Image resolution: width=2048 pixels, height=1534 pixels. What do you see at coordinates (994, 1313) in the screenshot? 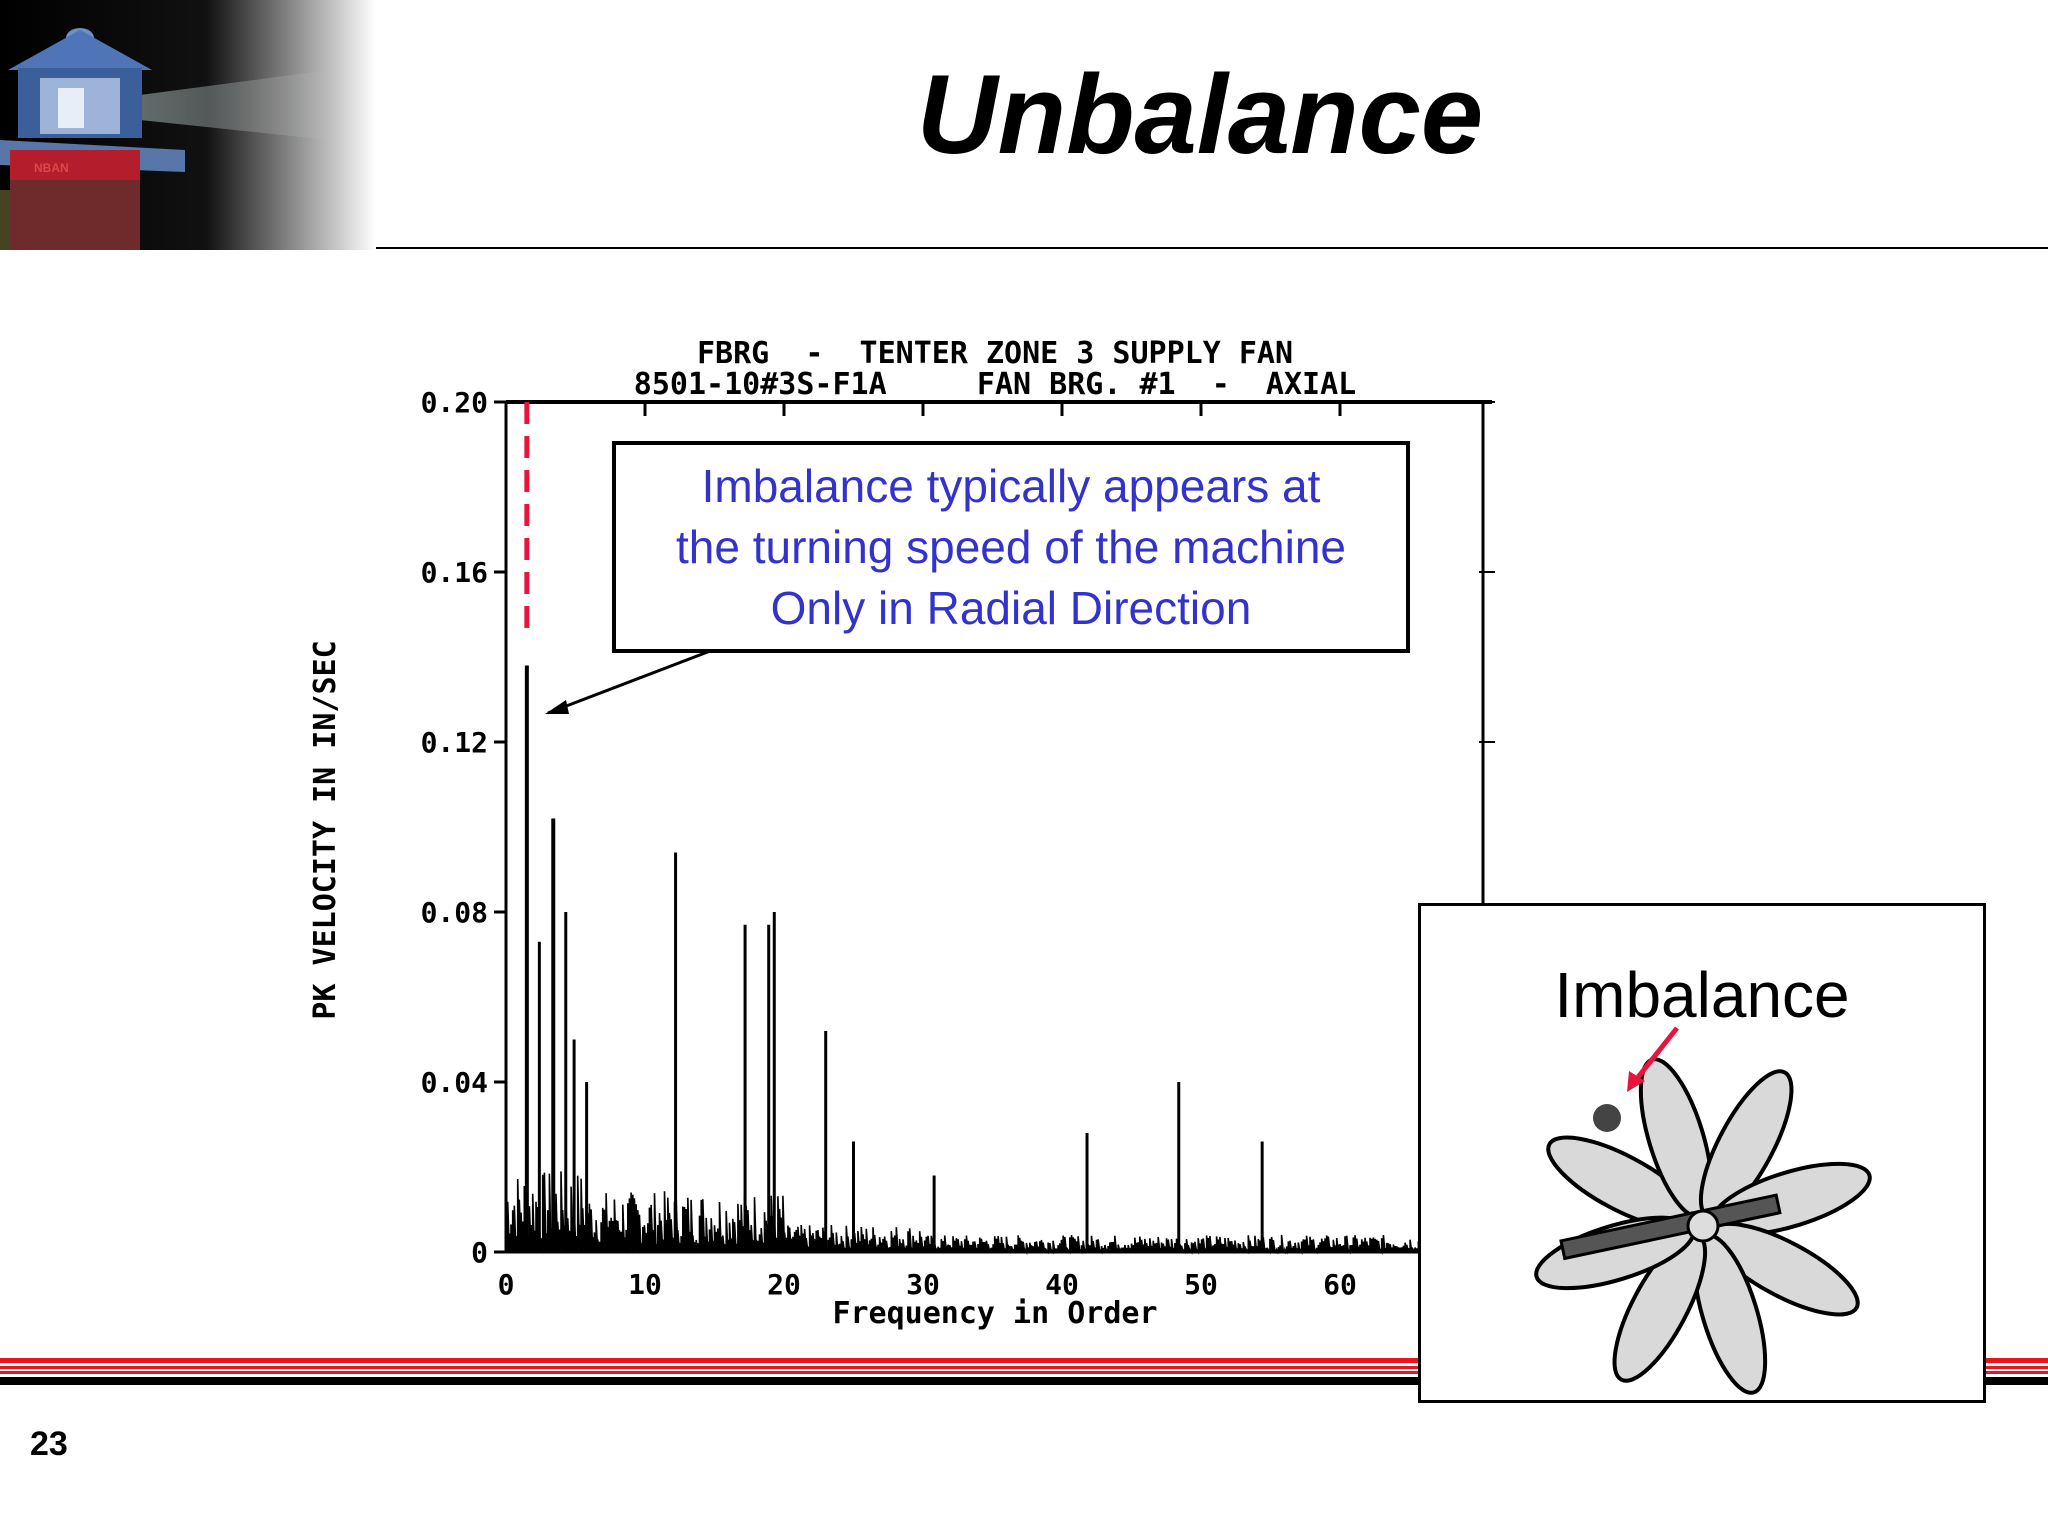
I see `x-axis-label: Frequency in Order` at bounding box center [994, 1313].